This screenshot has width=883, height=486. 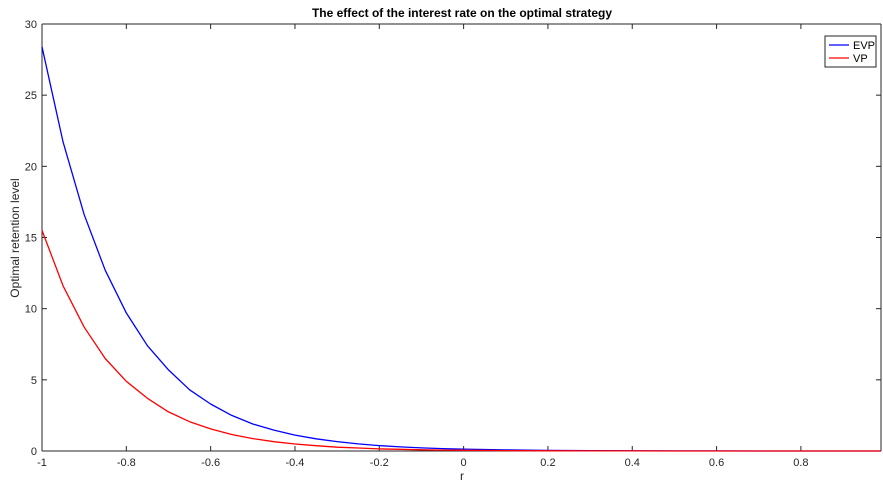 What do you see at coordinates (860, 59) in the screenshot?
I see `legend-label-vp: VP` at bounding box center [860, 59].